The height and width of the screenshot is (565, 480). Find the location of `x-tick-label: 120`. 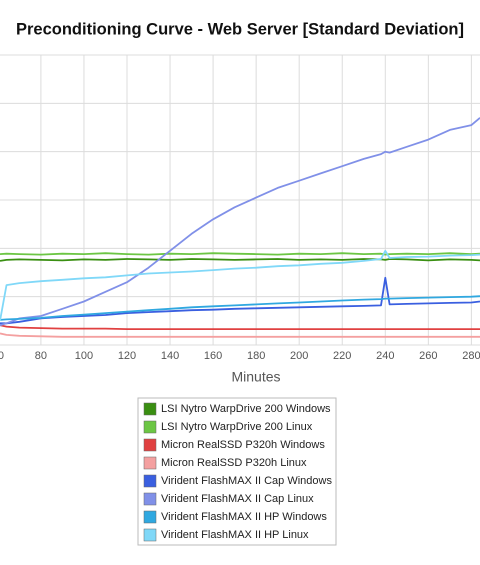

x-tick-label: 120 is located at coordinates (127, 356).